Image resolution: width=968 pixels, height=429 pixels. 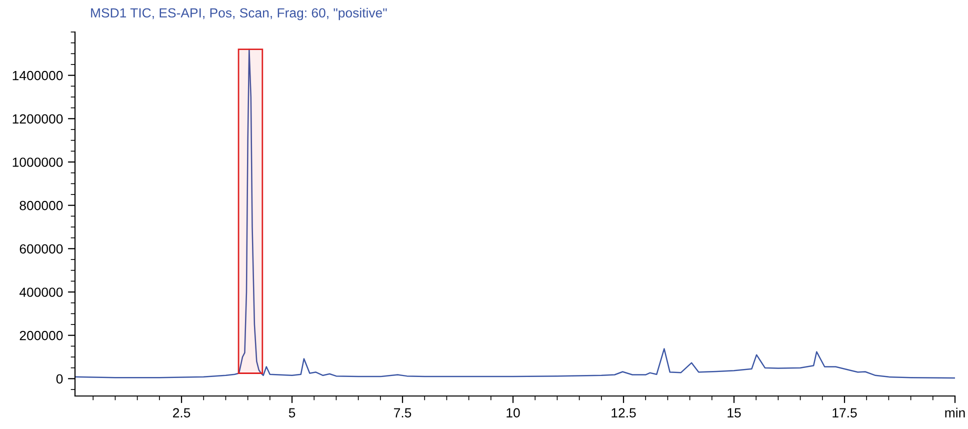 I want to click on x-tick-label: 17.5, so click(x=844, y=413).